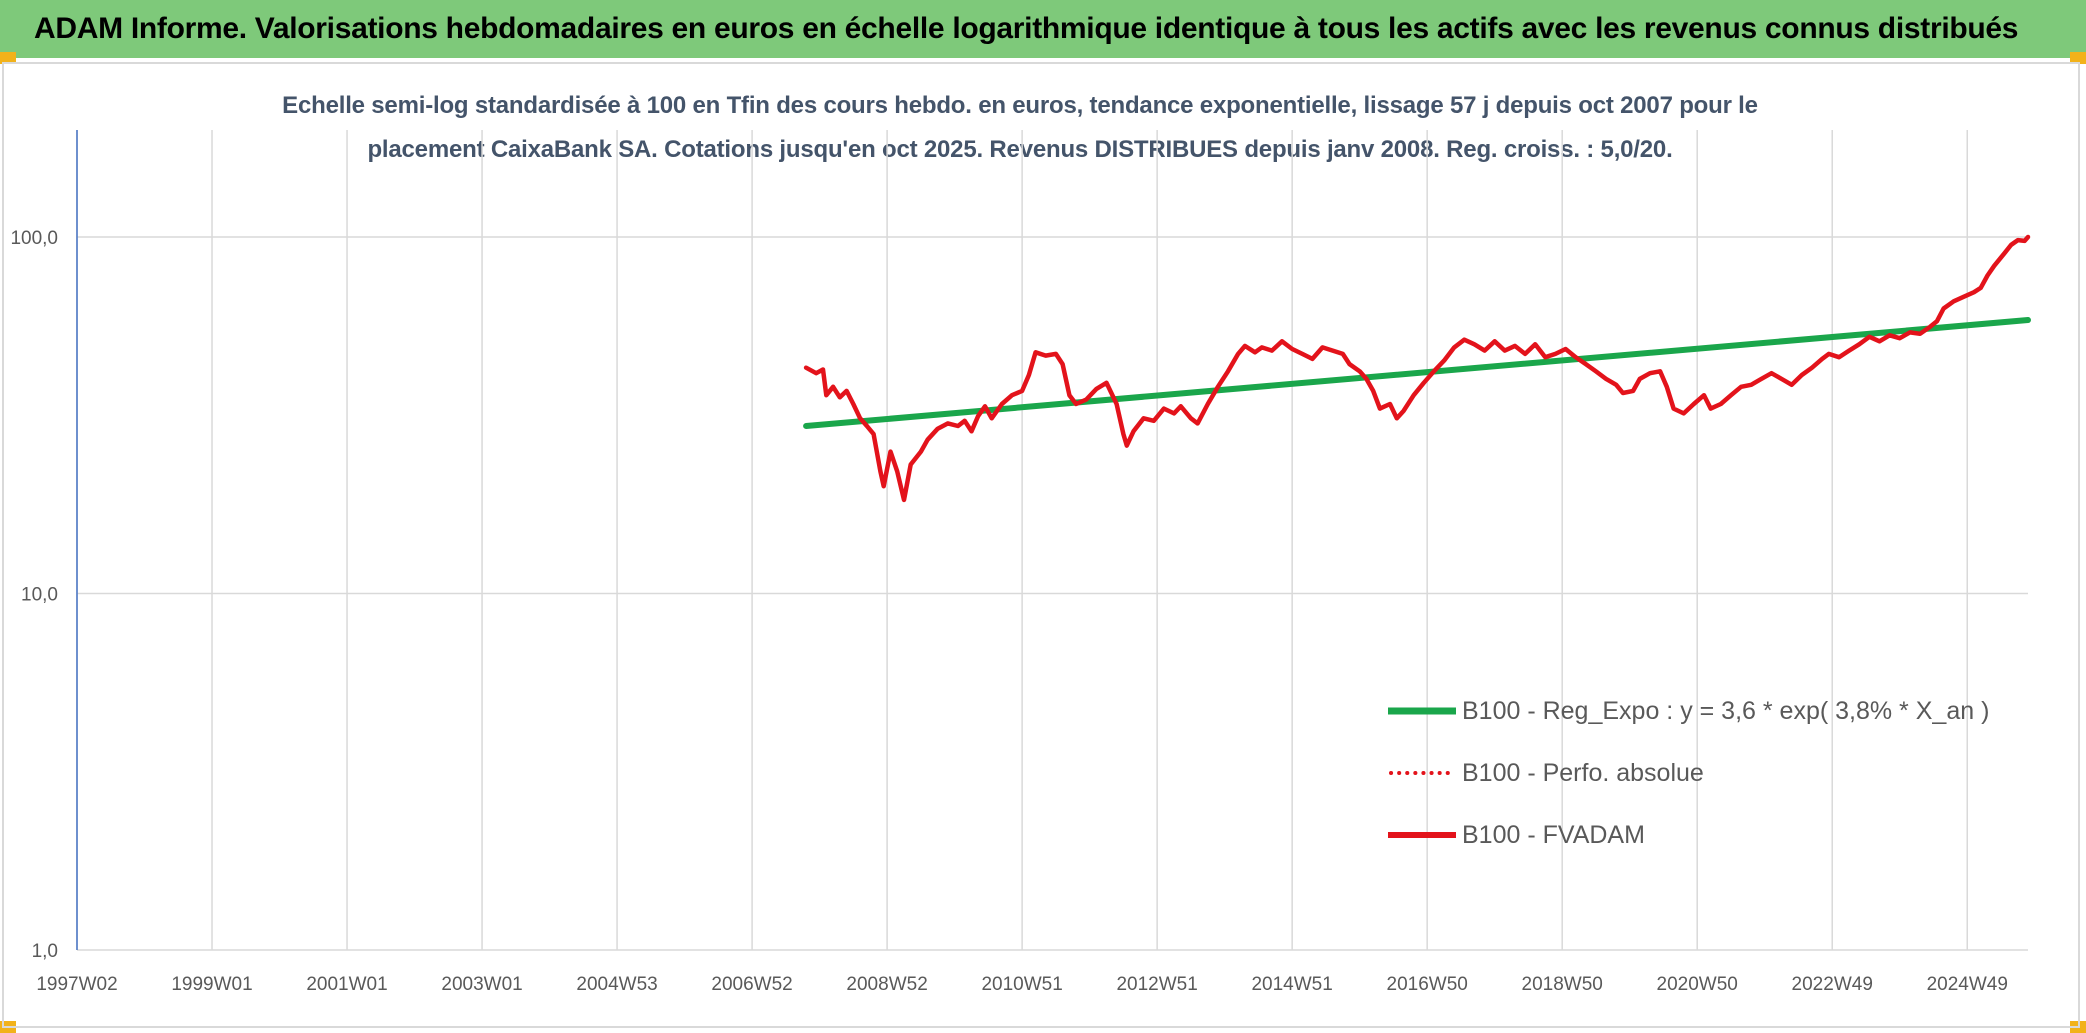 This screenshot has height=1033, width=2086. I want to click on y-tick-label: 10,0, so click(39, 595).